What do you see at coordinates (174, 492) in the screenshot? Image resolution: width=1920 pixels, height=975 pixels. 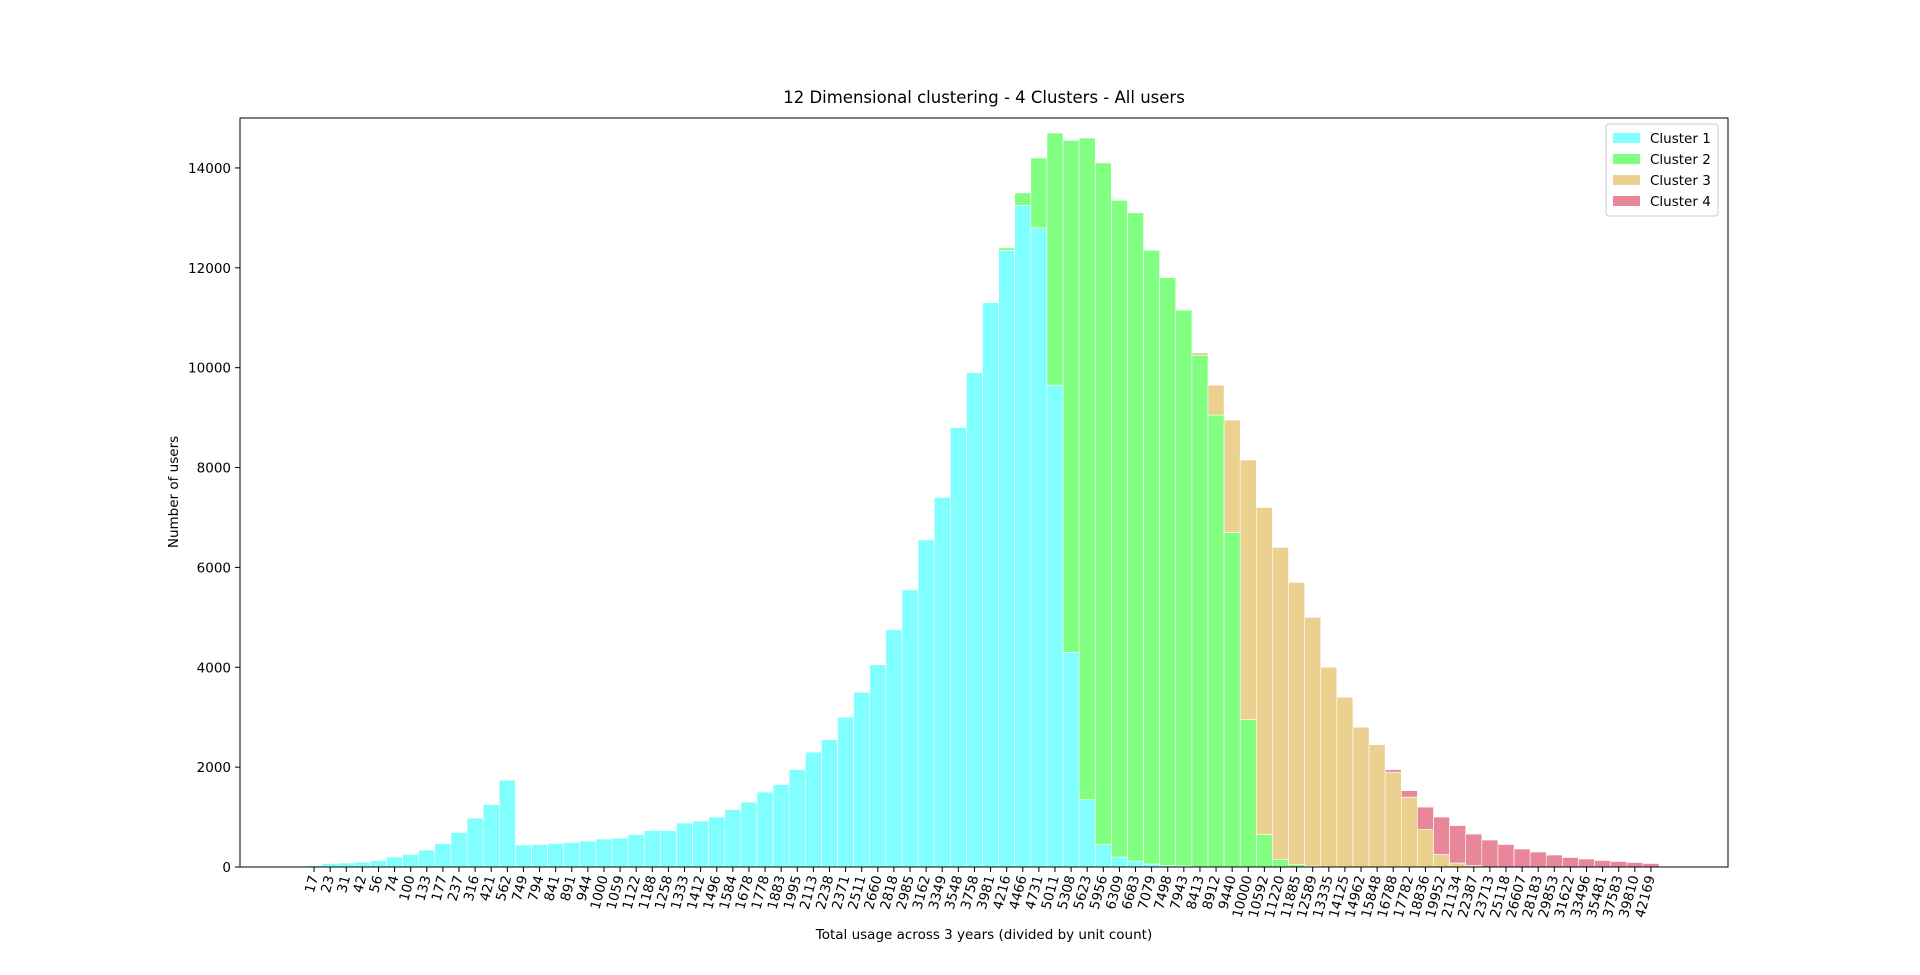 I see `y-axis-label: Number of users` at bounding box center [174, 492].